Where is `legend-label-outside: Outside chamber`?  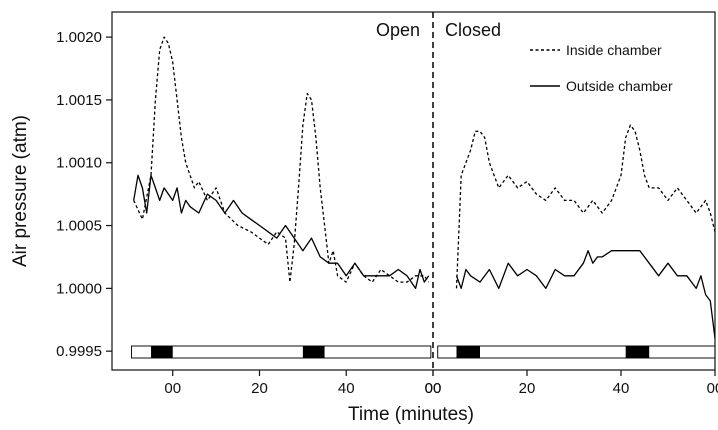
legend-label-outside: Outside chamber is located at coordinates (619, 86).